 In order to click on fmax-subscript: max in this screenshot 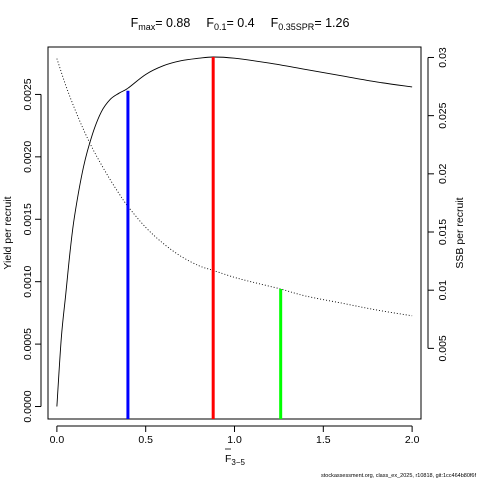, I will do `click(147, 27)`.